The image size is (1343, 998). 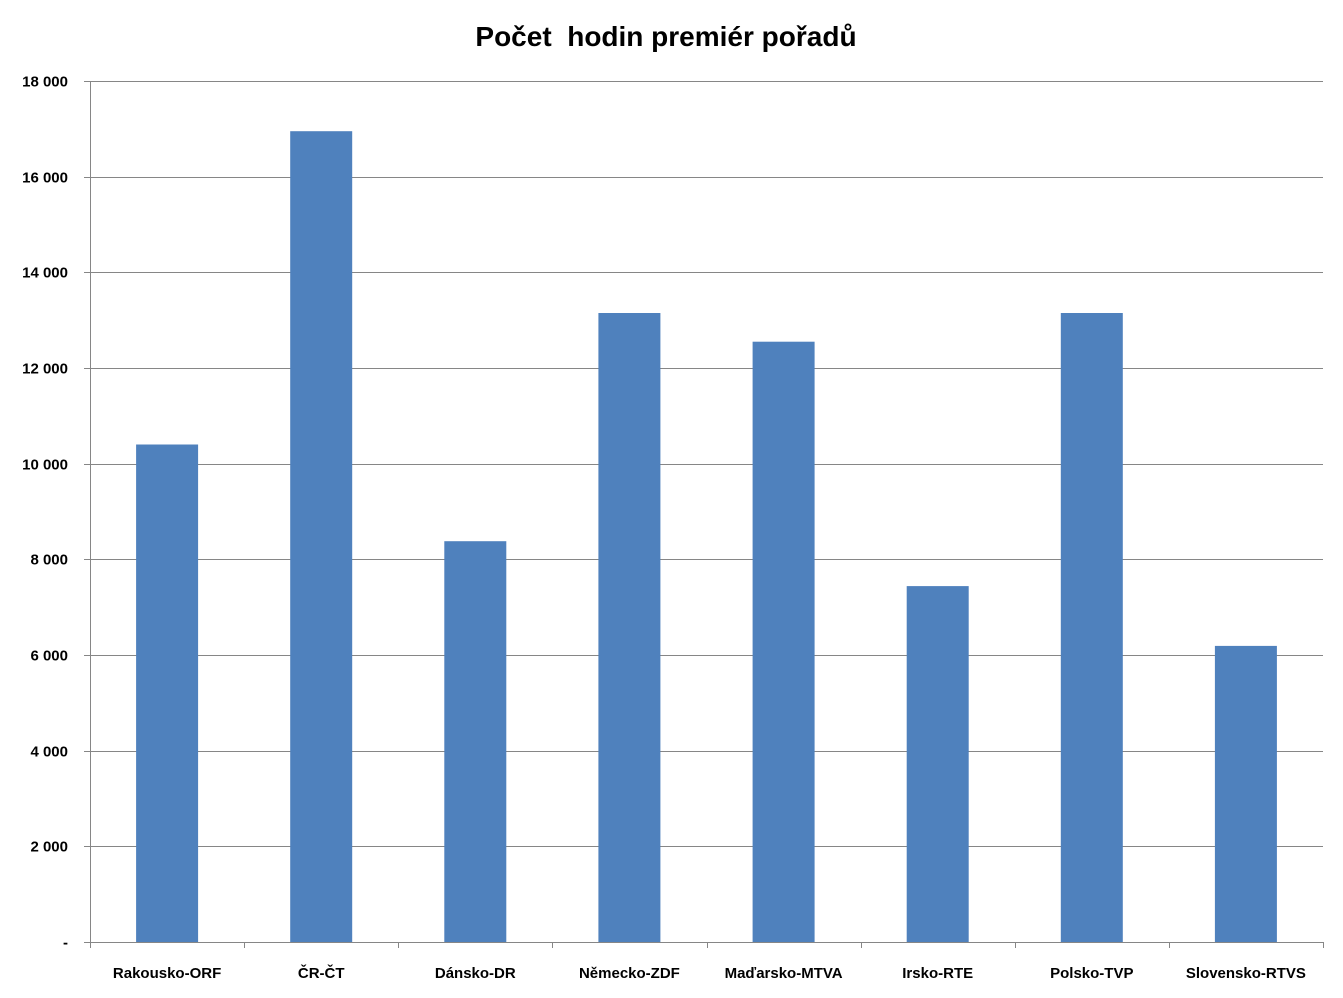 What do you see at coordinates (65, 943) in the screenshot?
I see `y-tick-label: -` at bounding box center [65, 943].